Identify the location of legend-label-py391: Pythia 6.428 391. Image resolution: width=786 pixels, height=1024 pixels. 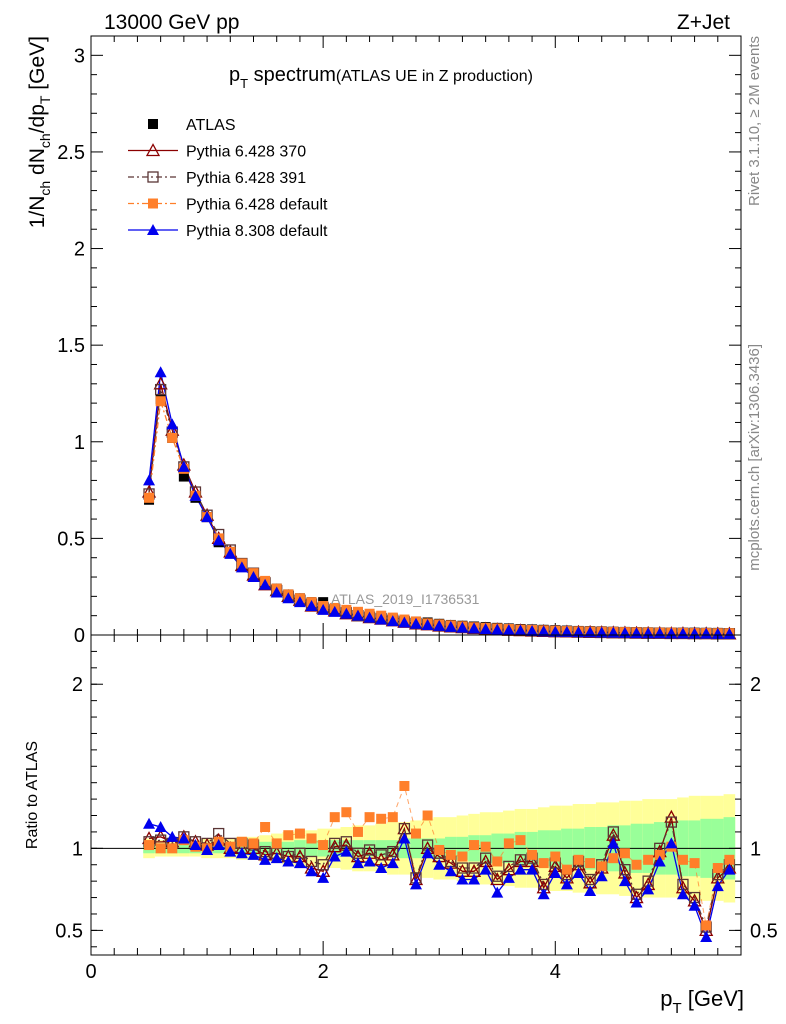
(246, 178).